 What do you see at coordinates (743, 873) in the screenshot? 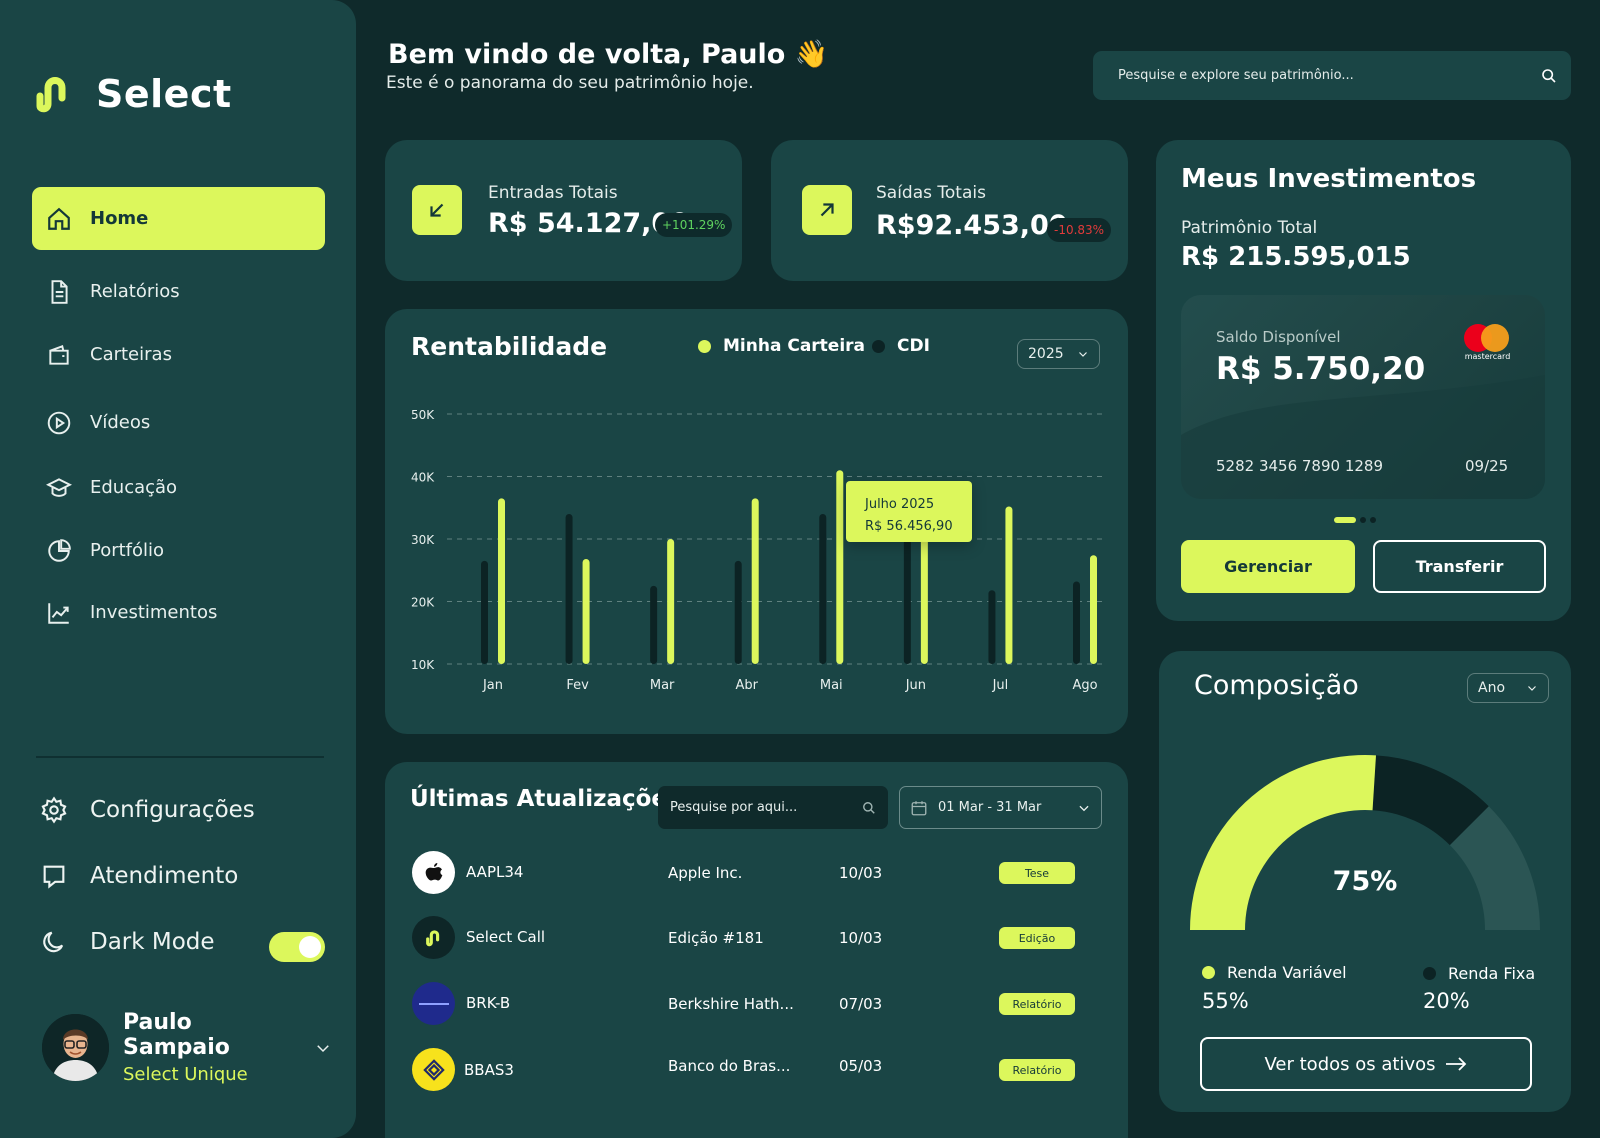
I see `table-row: AAPL34 Apple Inc. 10/03 Tese` at bounding box center [743, 873].